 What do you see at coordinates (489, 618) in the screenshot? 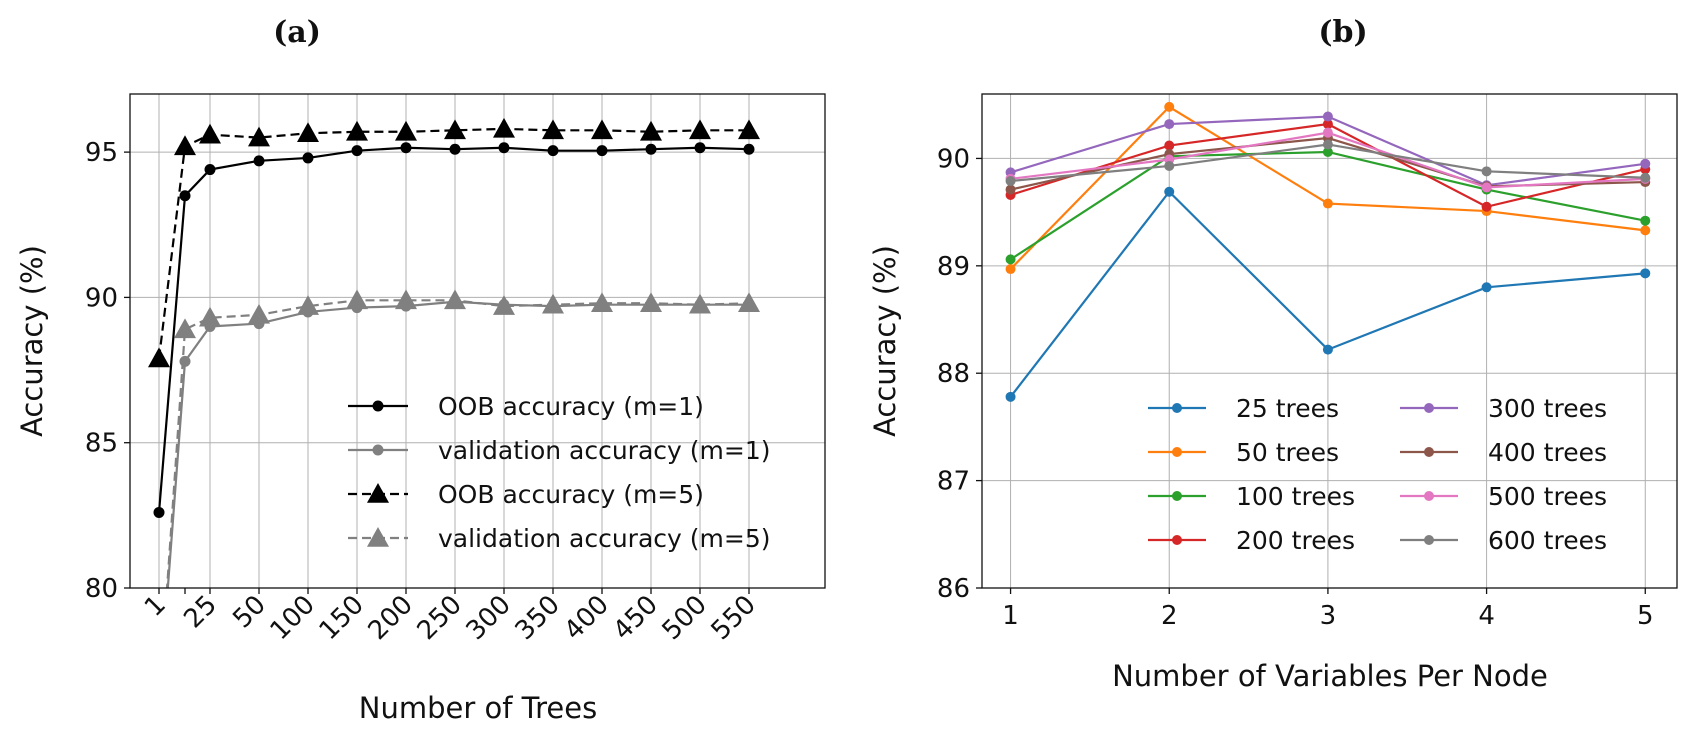
I see `x-tick-label-300: 300` at bounding box center [489, 618].